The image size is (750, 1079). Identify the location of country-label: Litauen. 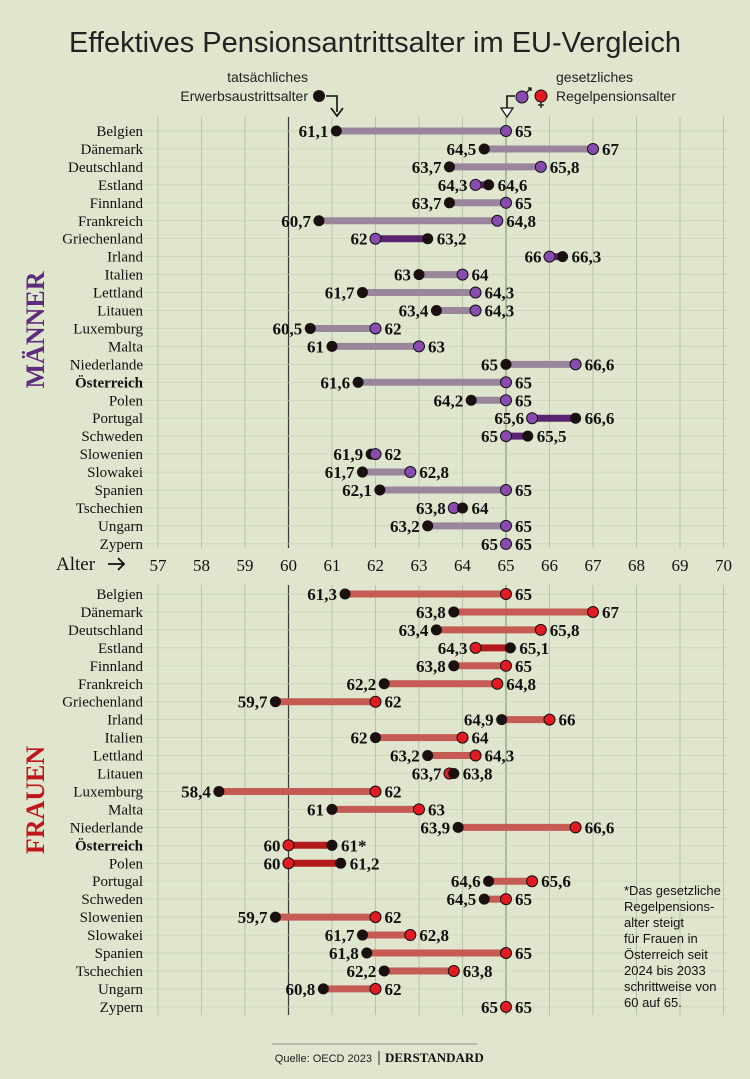
(120, 775).